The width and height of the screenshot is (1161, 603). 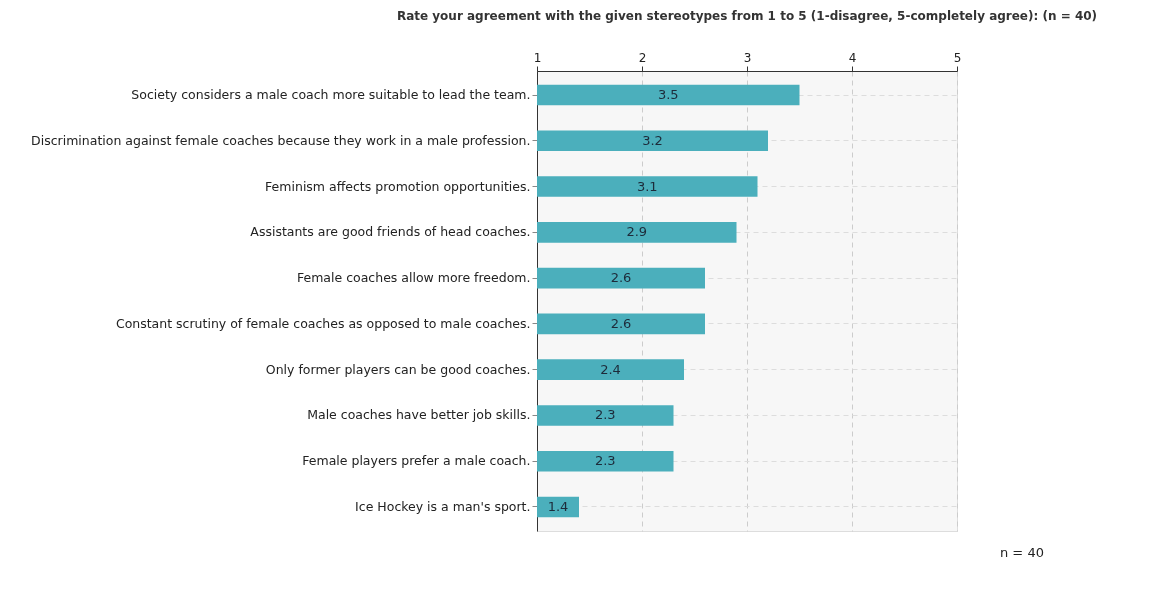 I want to click on data-label: 2.4, so click(x=610, y=369).